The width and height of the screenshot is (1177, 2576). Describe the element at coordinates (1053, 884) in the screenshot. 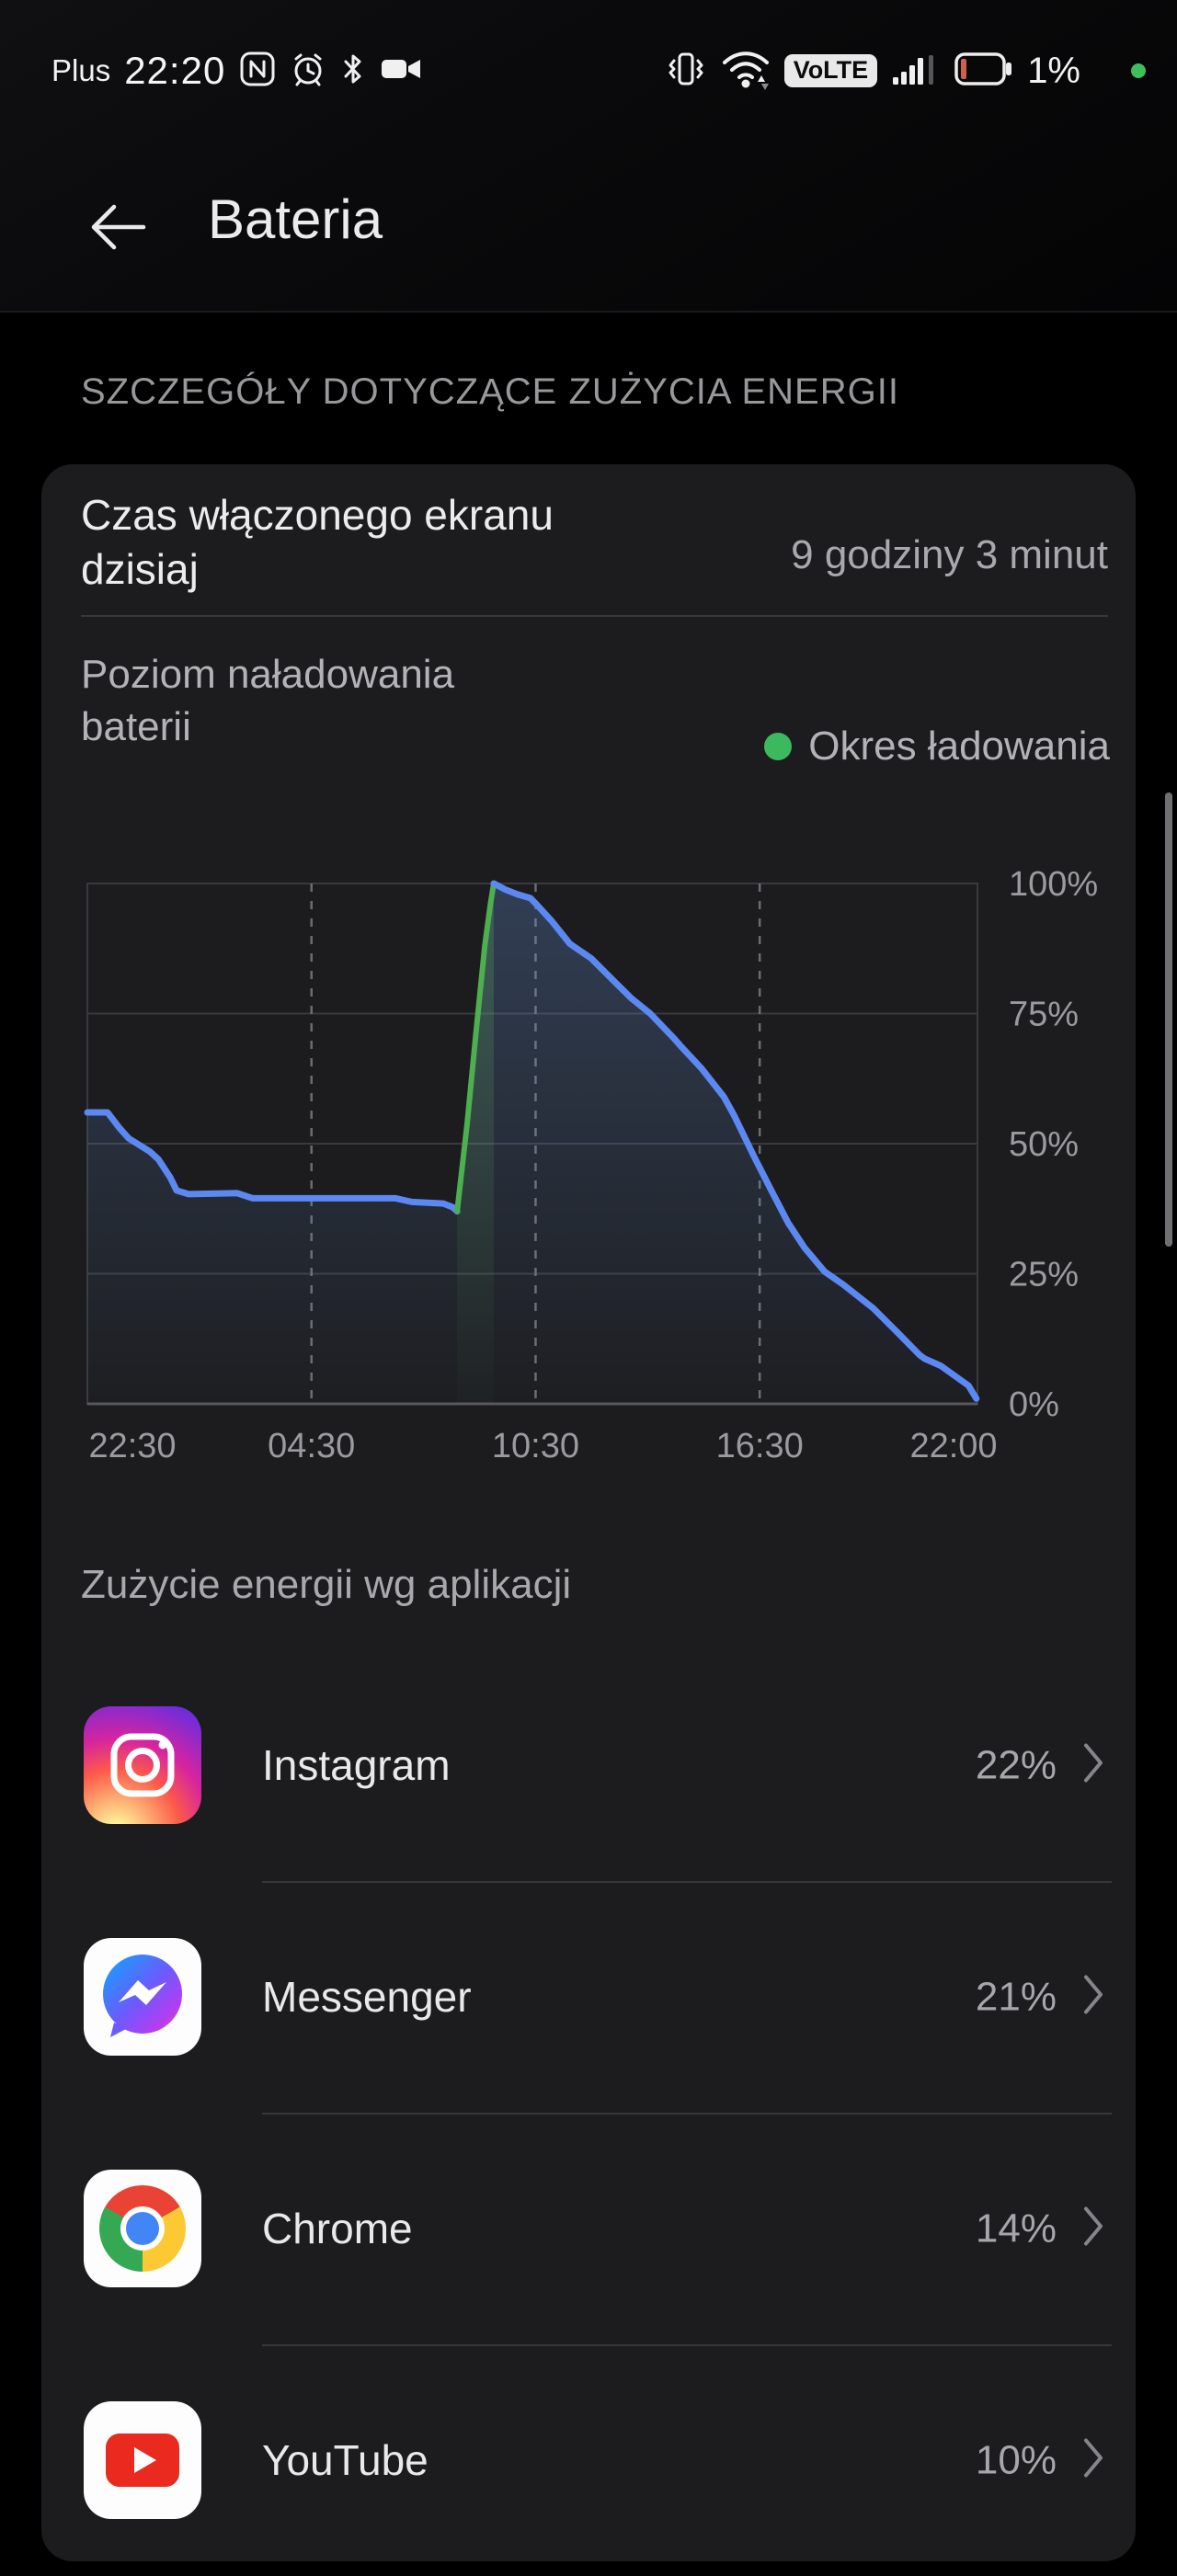

I see `svg-text: 100%` at that location.